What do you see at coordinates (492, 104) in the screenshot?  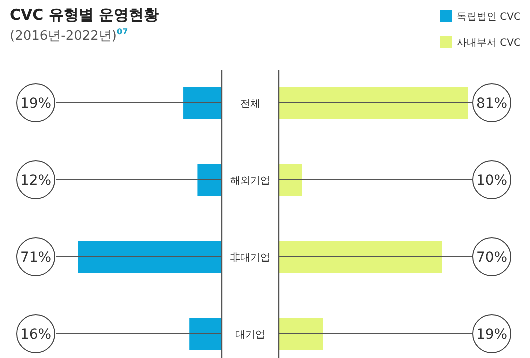 I see `data-label: 81%` at bounding box center [492, 104].